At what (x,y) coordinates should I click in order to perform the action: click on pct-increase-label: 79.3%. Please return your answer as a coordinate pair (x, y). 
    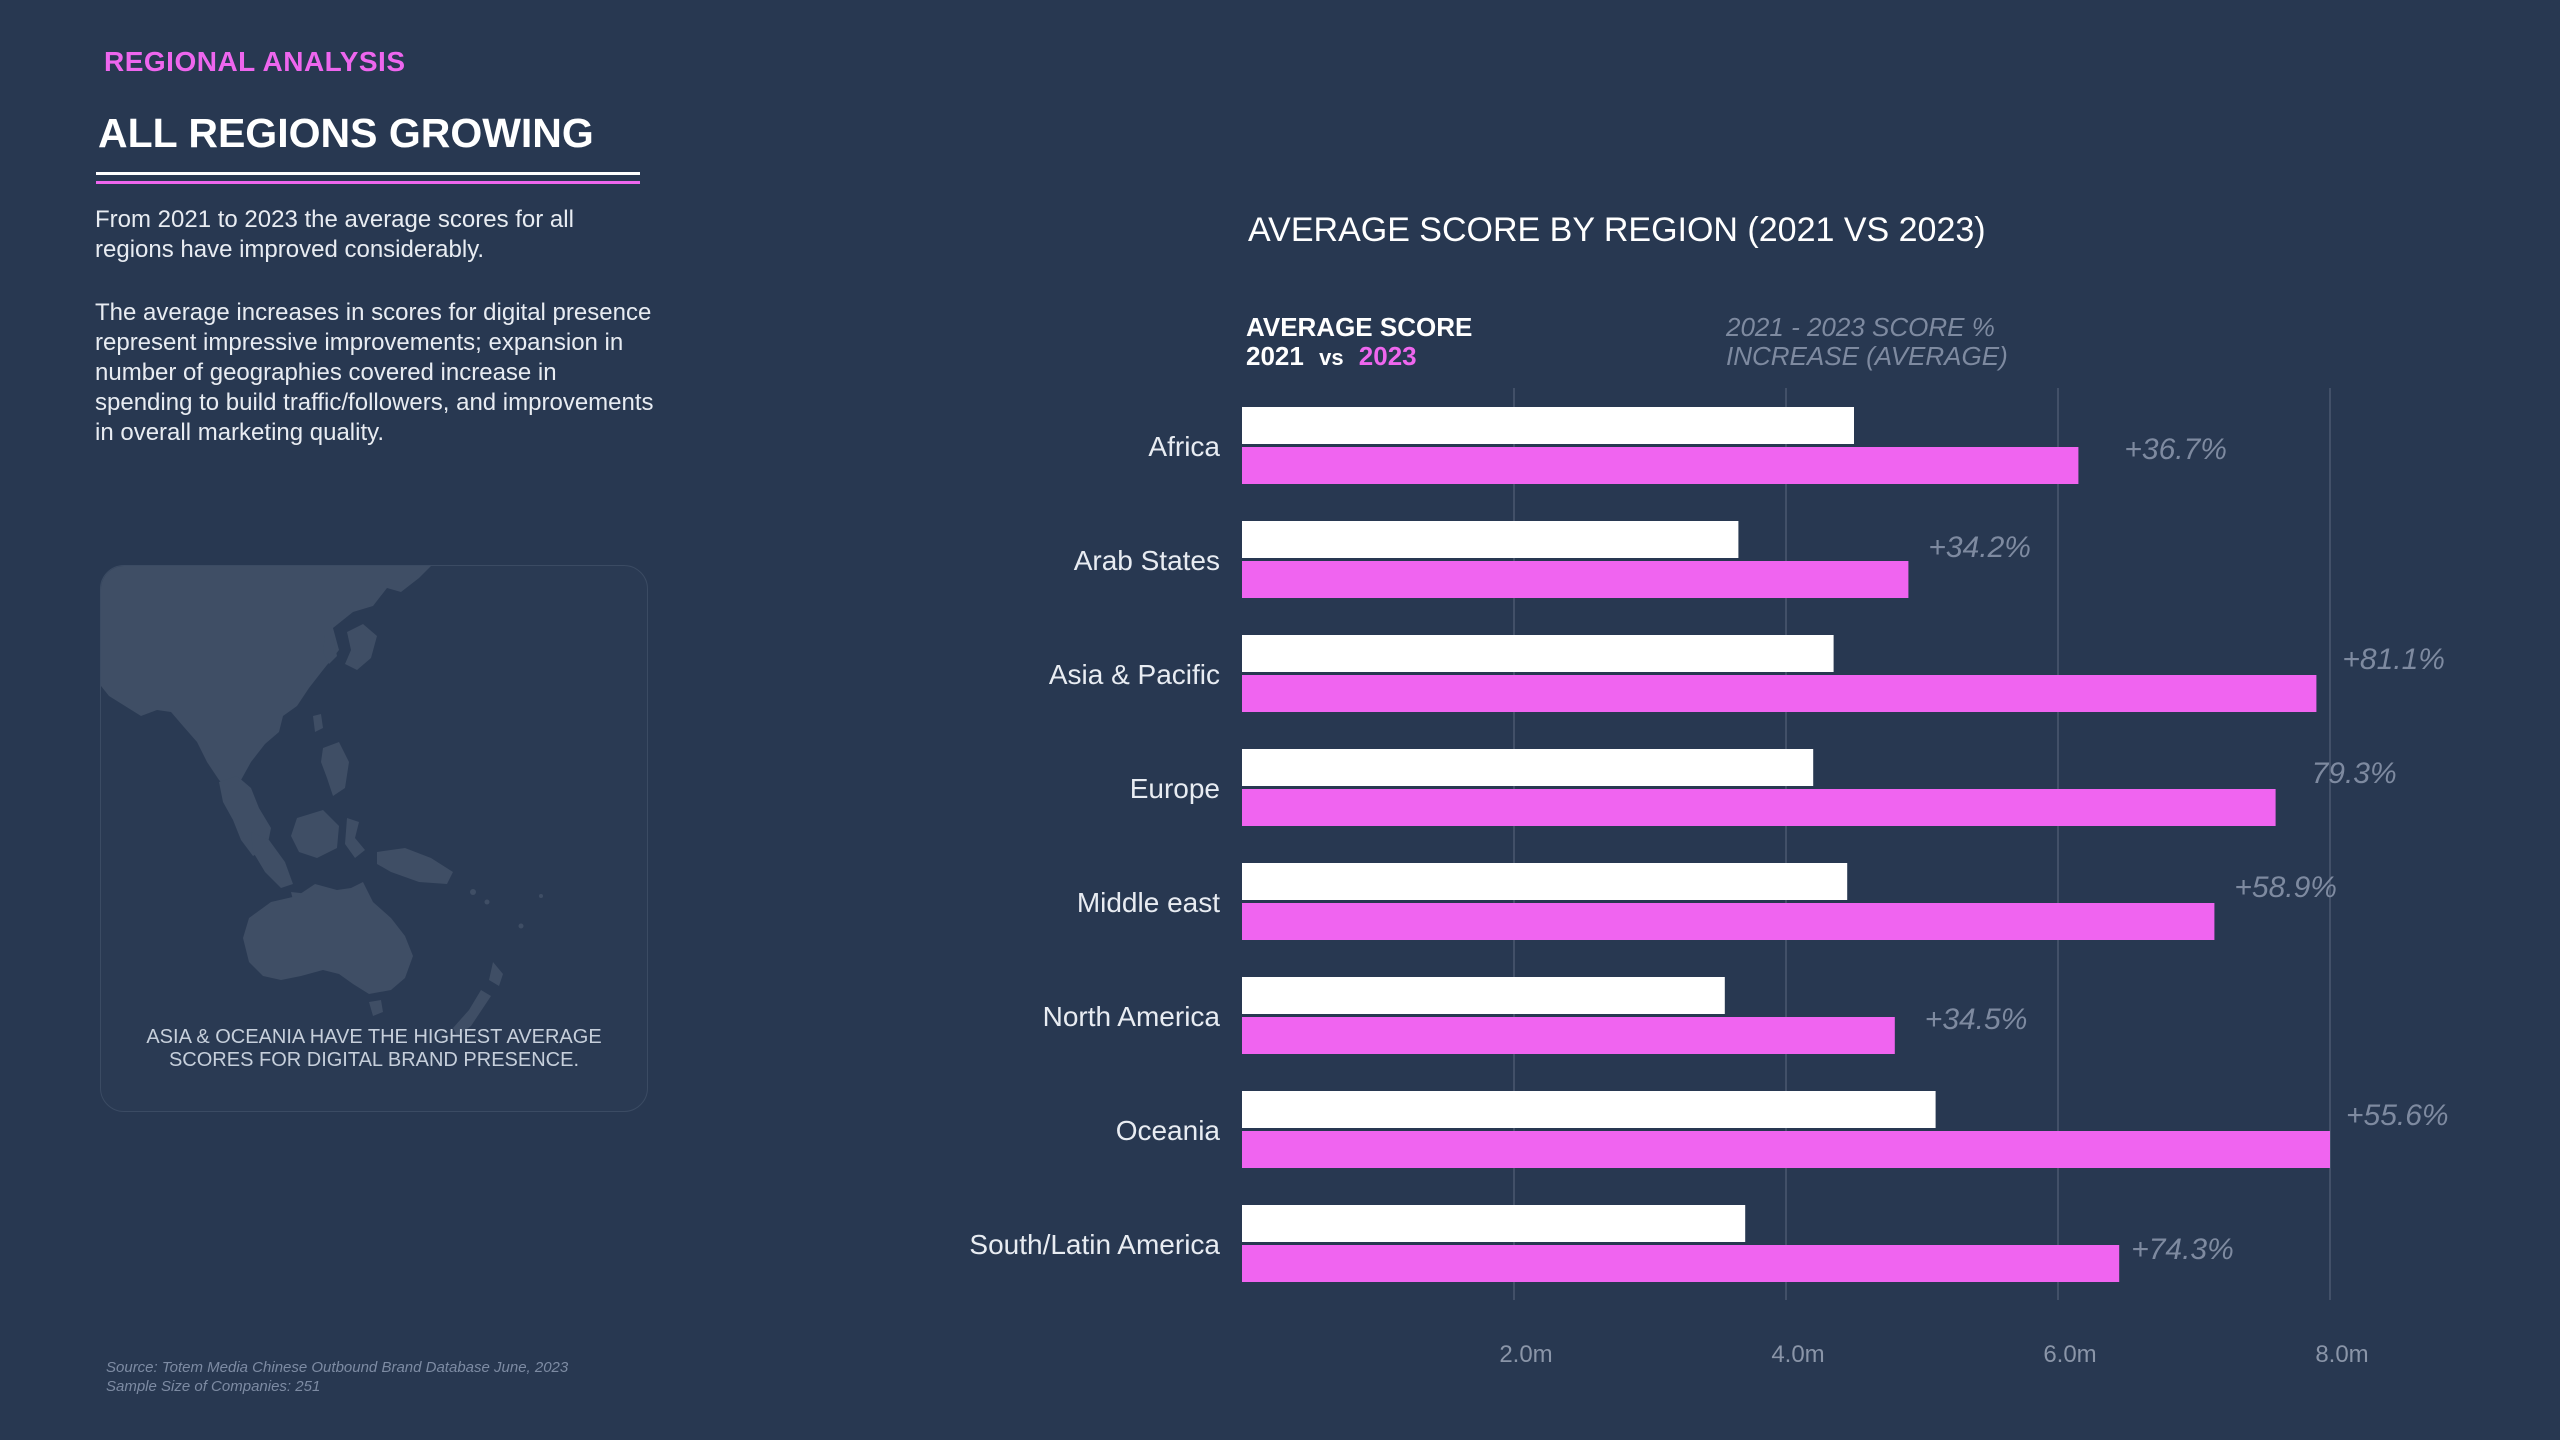
    Looking at the image, I should click on (2354, 773).